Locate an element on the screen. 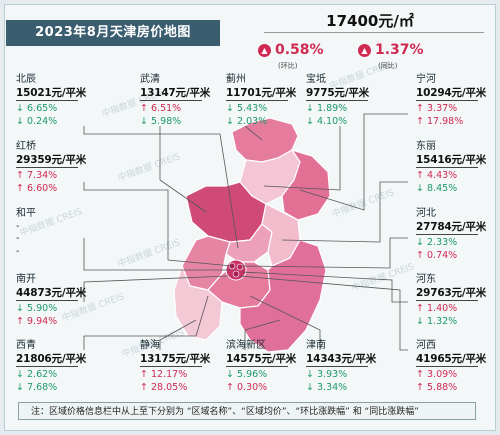 This screenshot has height=435, width=500. map-region-binhai is located at coordinates (283, 296).